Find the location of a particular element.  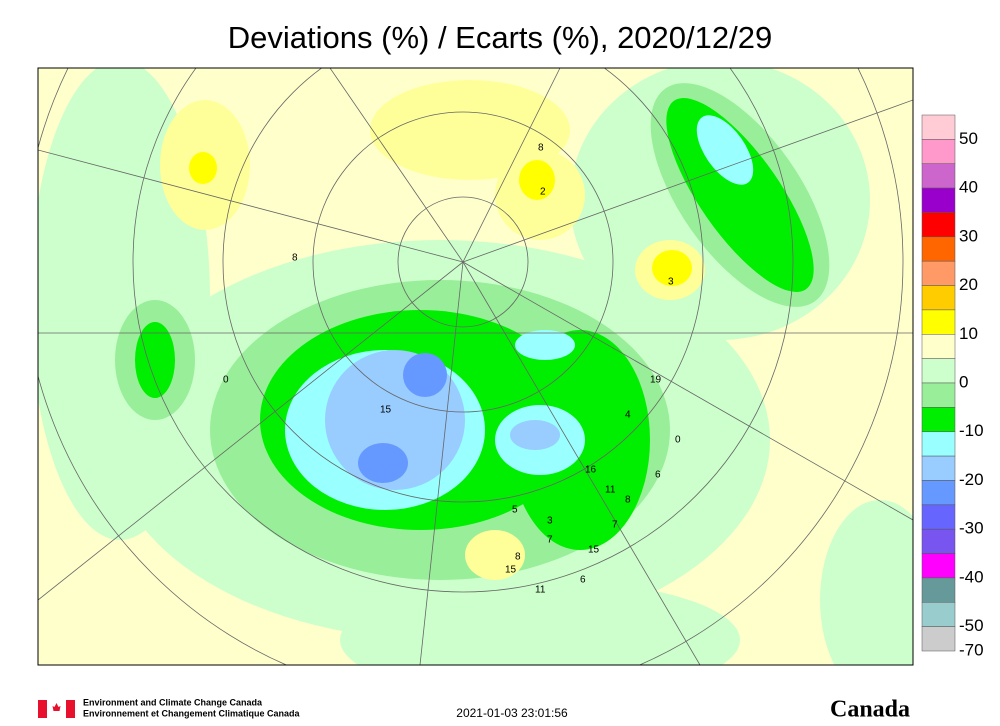

legend-label: -40 is located at coordinates (971, 576).